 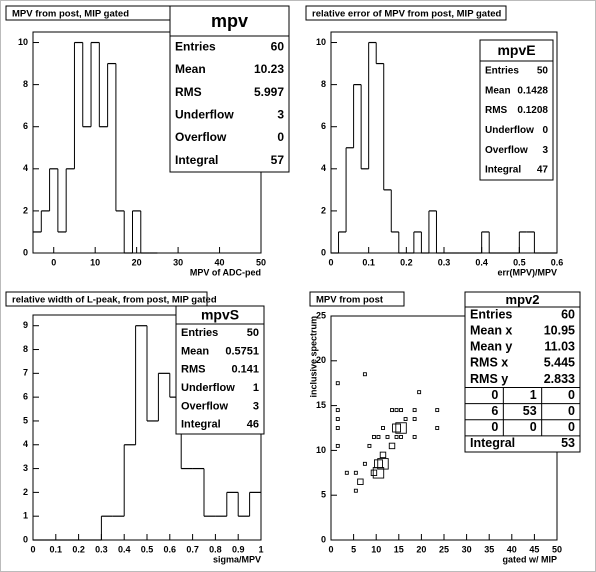 What do you see at coordinates (25, 420) in the screenshot?
I see `y-tick-label: 5` at bounding box center [25, 420].